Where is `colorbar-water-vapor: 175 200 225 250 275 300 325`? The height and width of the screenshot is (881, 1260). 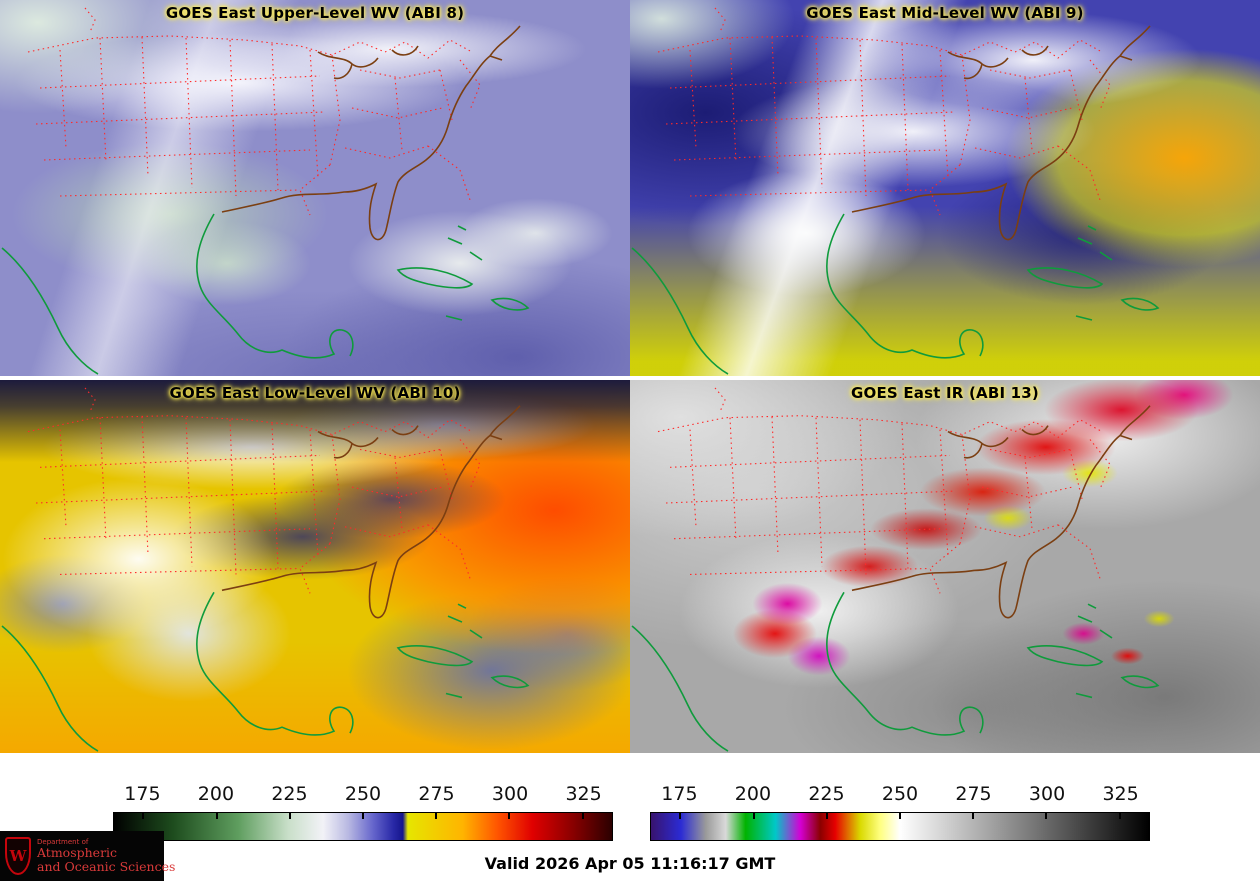
colorbar-water-vapor: 175 200 225 250 275 300 325 is located at coordinates (363, 814).